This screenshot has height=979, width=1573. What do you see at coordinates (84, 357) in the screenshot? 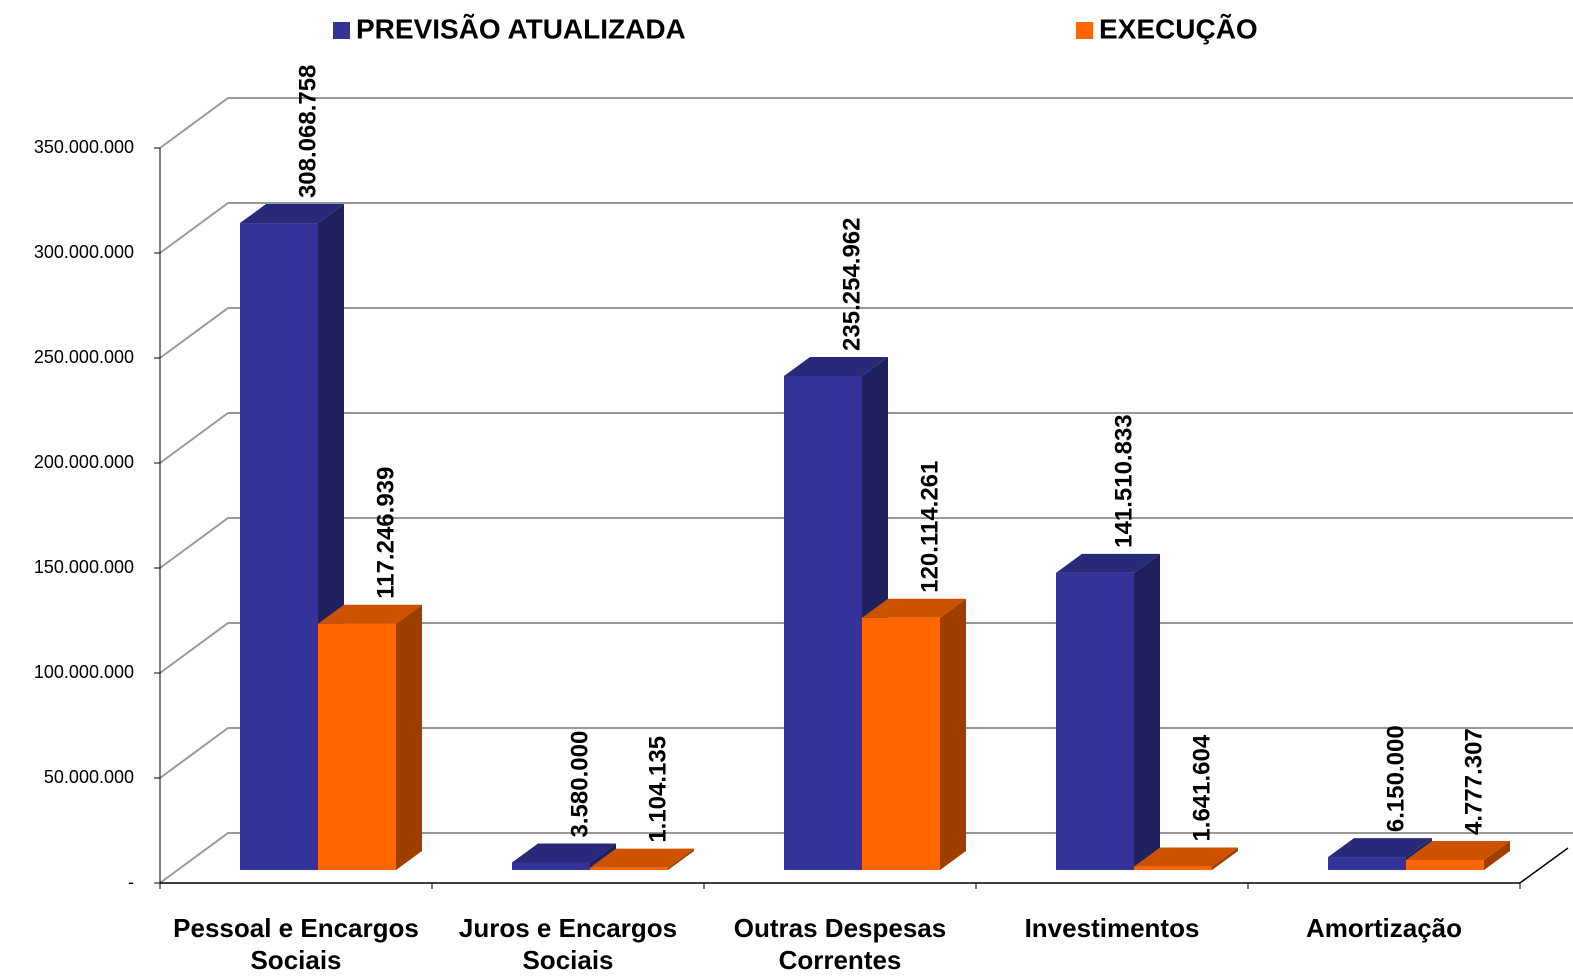
I see `y-tick-label: 250.000.000` at bounding box center [84, 357].